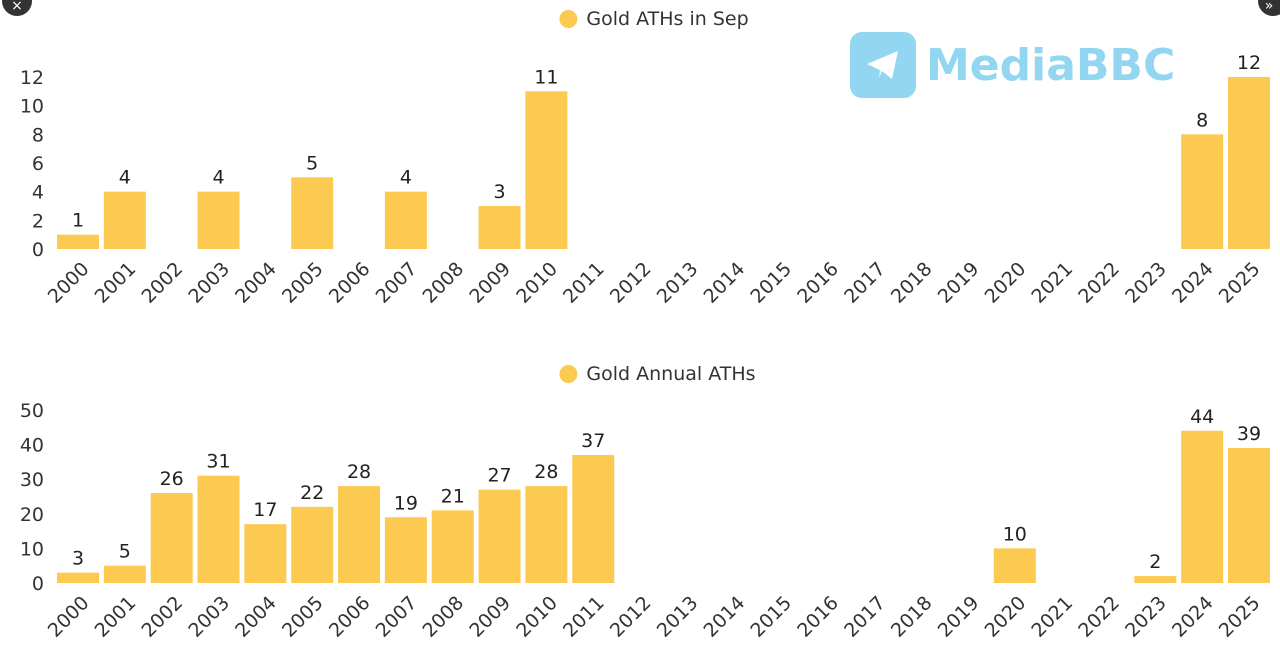 The height and width of the screenshot is (648, 1280). I want to click on bar-2011, so click(593, 518).